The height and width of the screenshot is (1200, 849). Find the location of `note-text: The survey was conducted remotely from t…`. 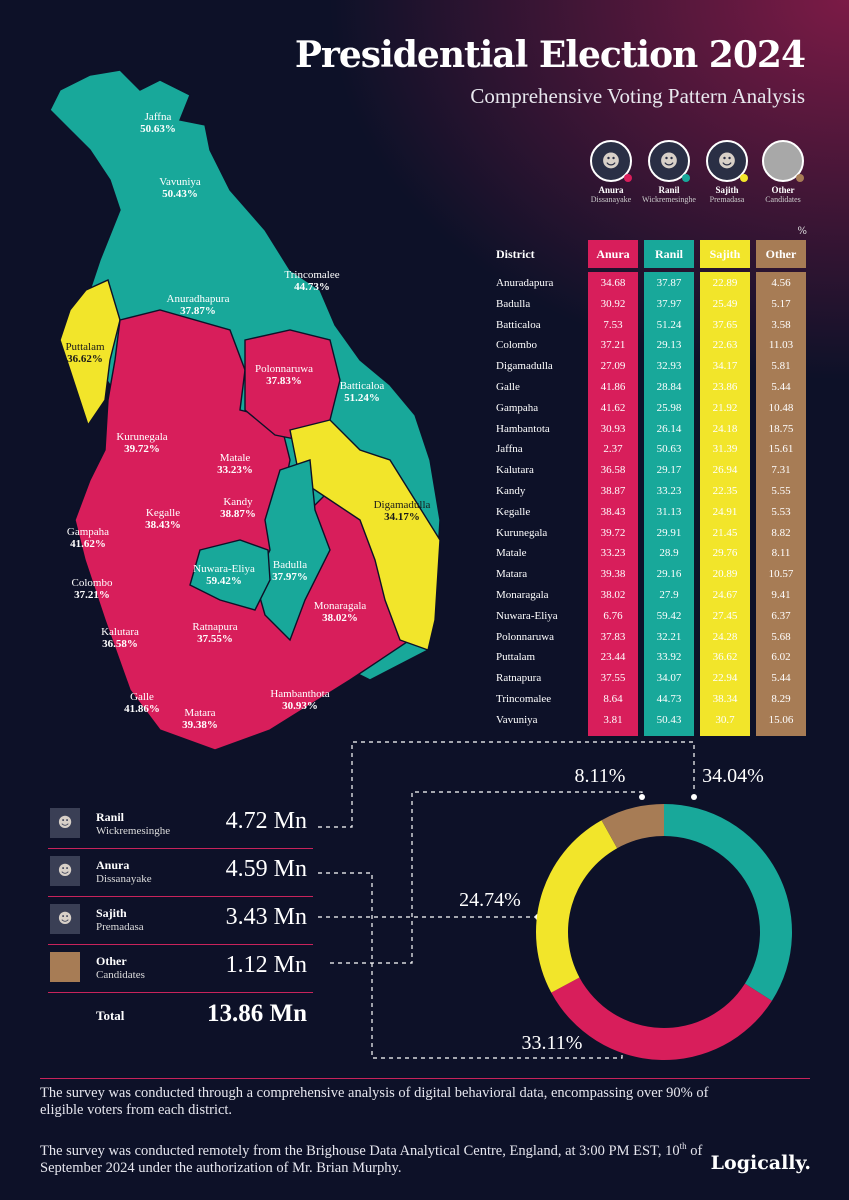

note-text: The survey was conducted remotely from t… is located at coordinates (360, 1150).